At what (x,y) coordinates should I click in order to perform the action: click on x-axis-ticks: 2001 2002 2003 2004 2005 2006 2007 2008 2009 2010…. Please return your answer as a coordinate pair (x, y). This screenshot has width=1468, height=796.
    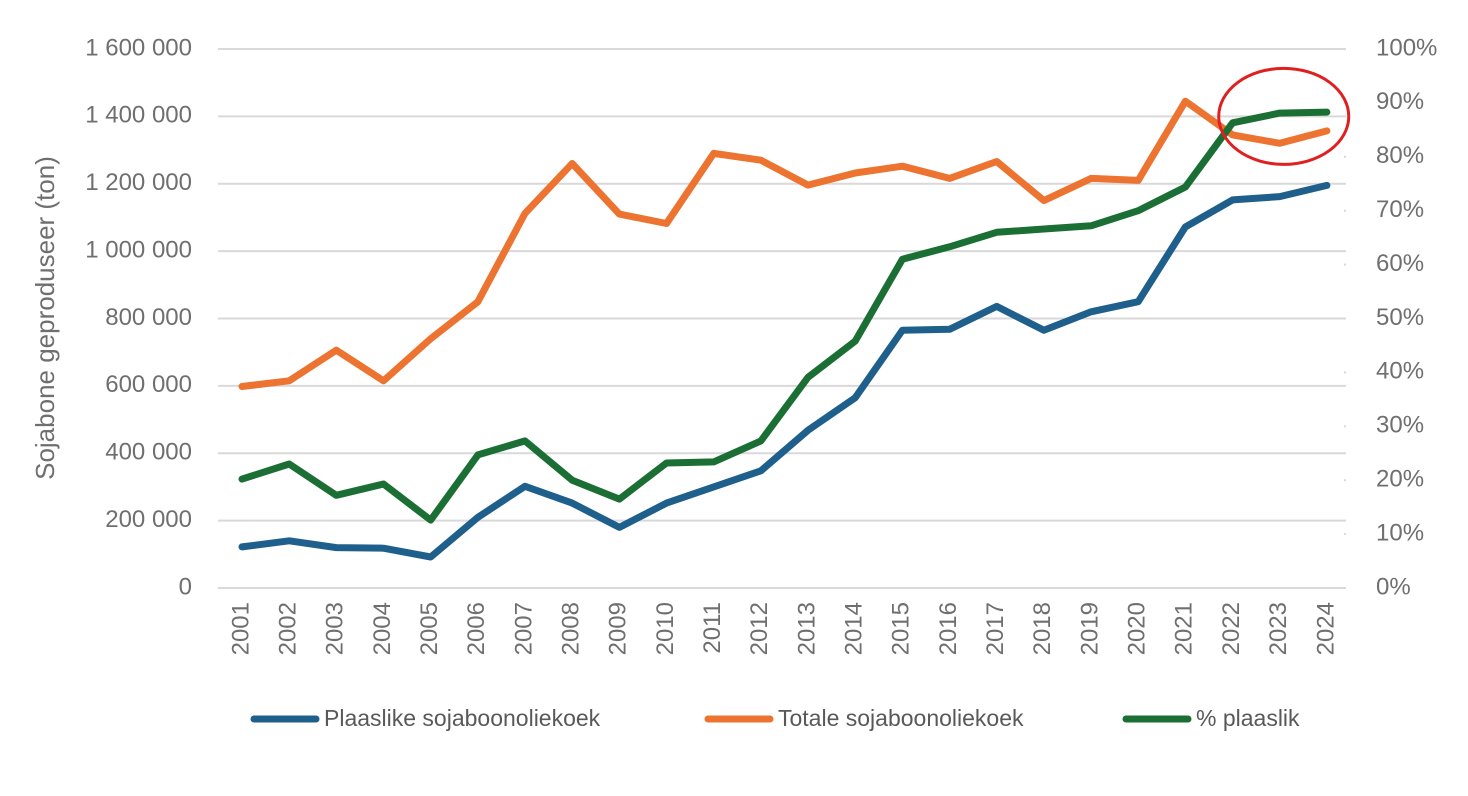
    Looking at the image, I should click on (783, 628).